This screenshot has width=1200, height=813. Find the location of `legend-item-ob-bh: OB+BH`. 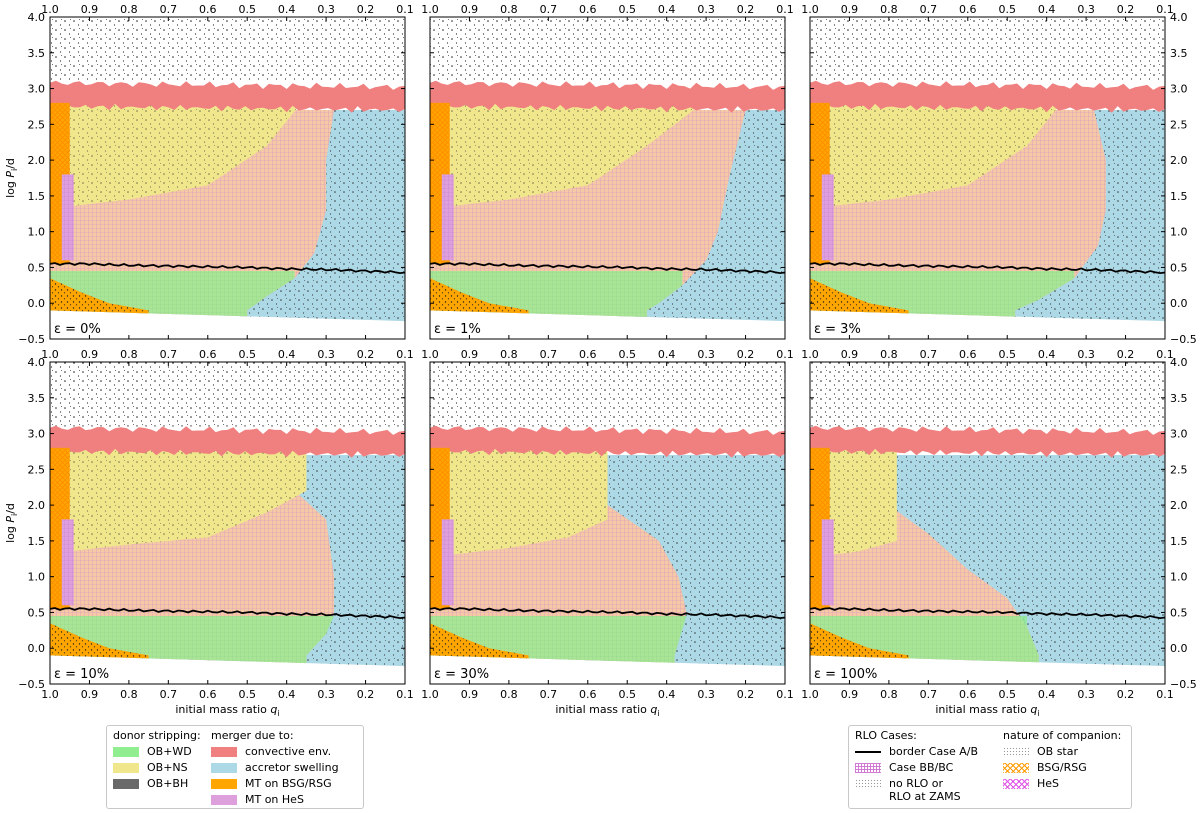

legend-item-ob-bh: OB+BH is located at coordinates (150, 783).